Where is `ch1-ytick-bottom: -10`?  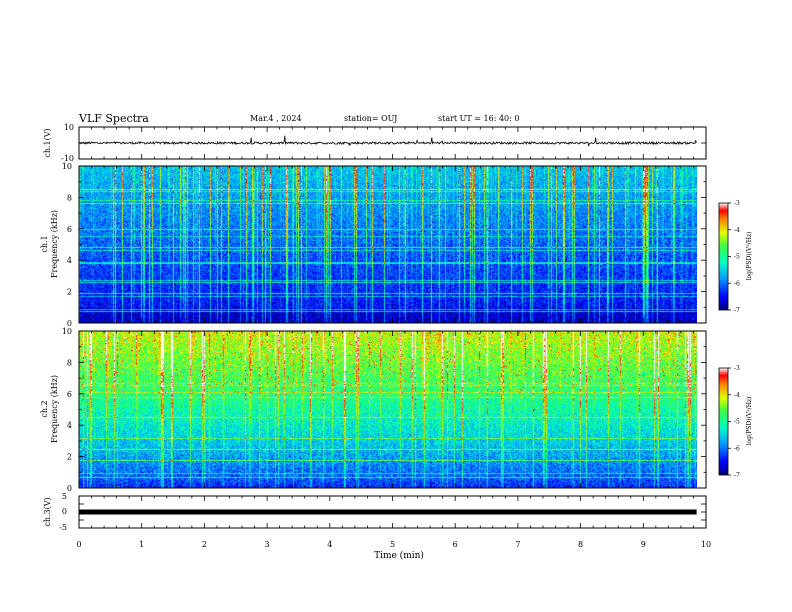
ch1-ytick-bottom: -10 is located at coordinates (67, 158).